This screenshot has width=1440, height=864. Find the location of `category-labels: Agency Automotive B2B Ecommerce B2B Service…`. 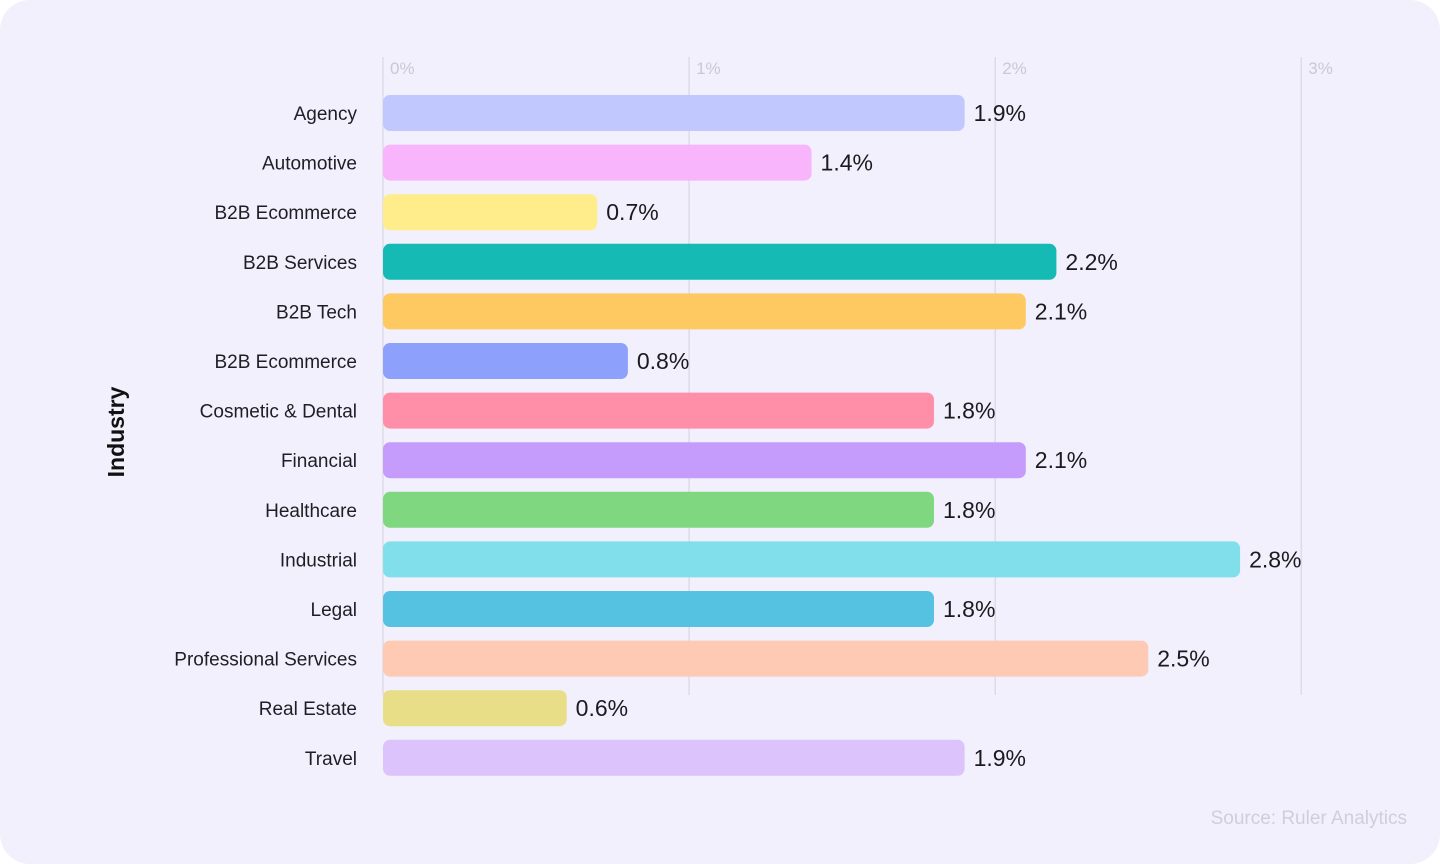

category-labels: Agency Automotive B2B Ecommerce B2B Service… is located at coordinates (265, 437).